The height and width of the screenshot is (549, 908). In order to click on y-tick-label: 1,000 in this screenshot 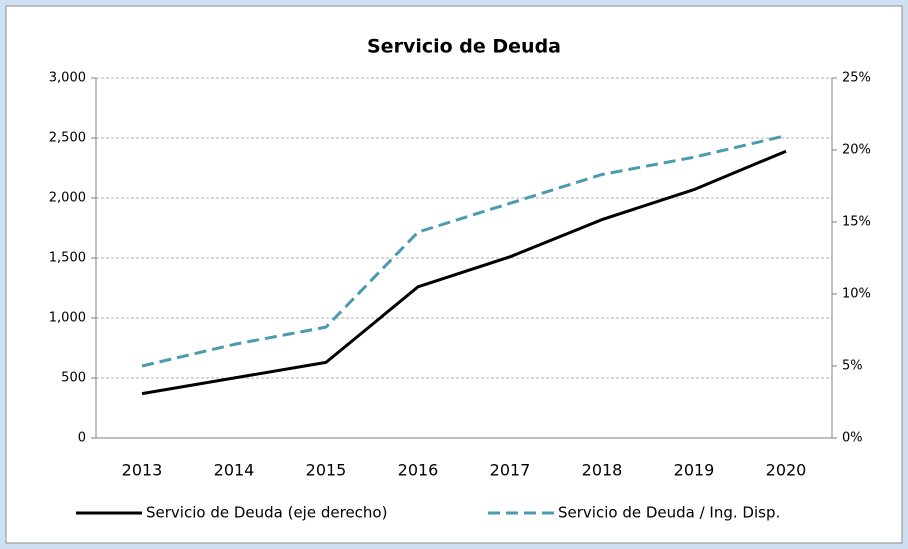, I will do `click(67, 318)`.